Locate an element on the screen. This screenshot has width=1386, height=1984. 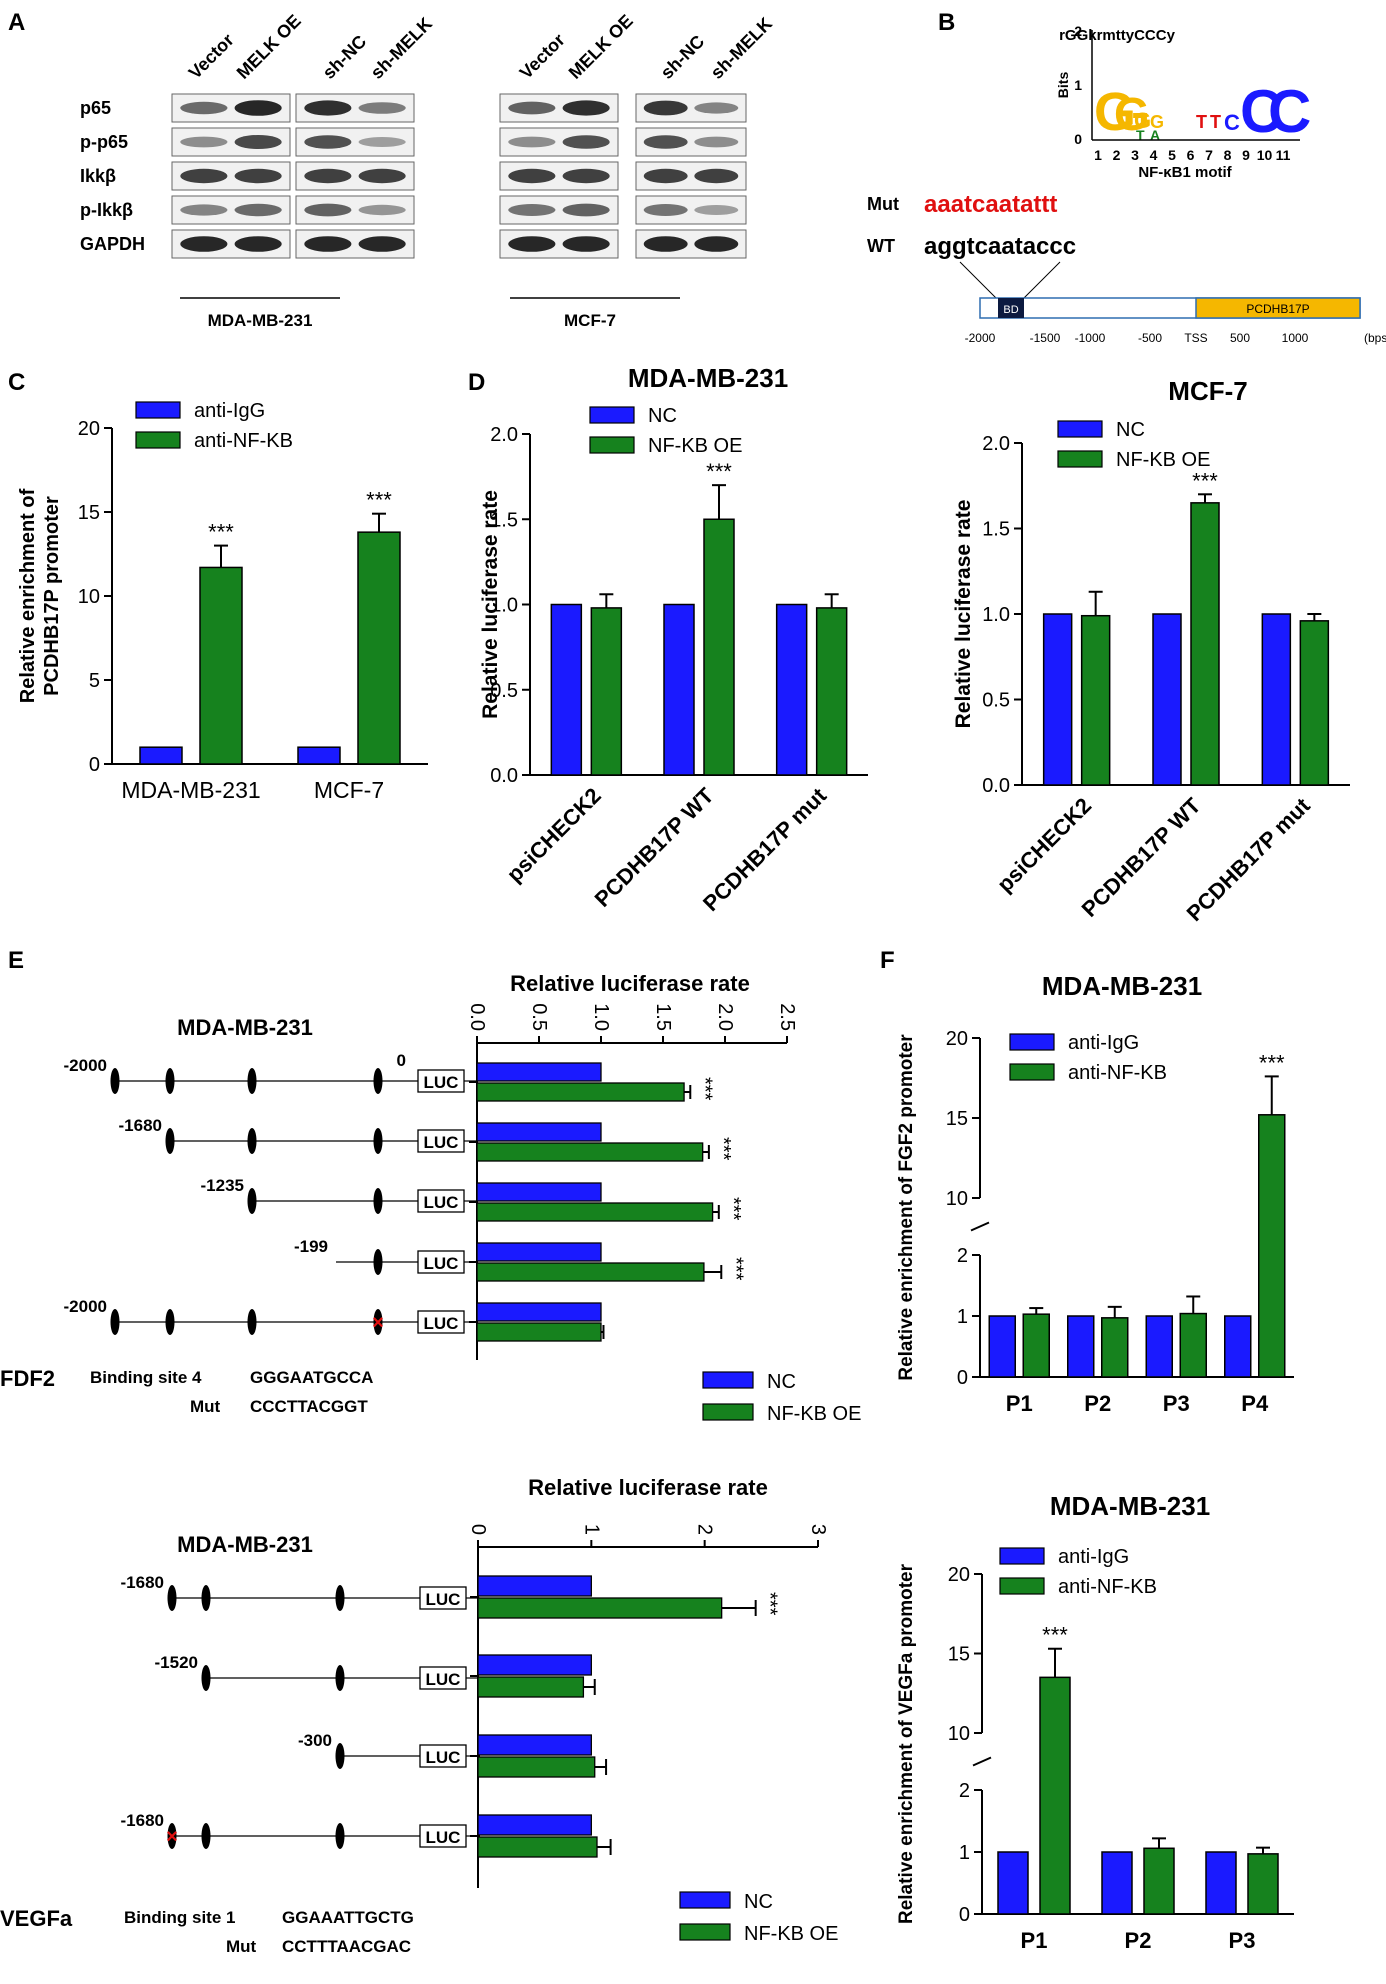
blot-row-label: p-Ikkβ is located at coordinates (106, 210).